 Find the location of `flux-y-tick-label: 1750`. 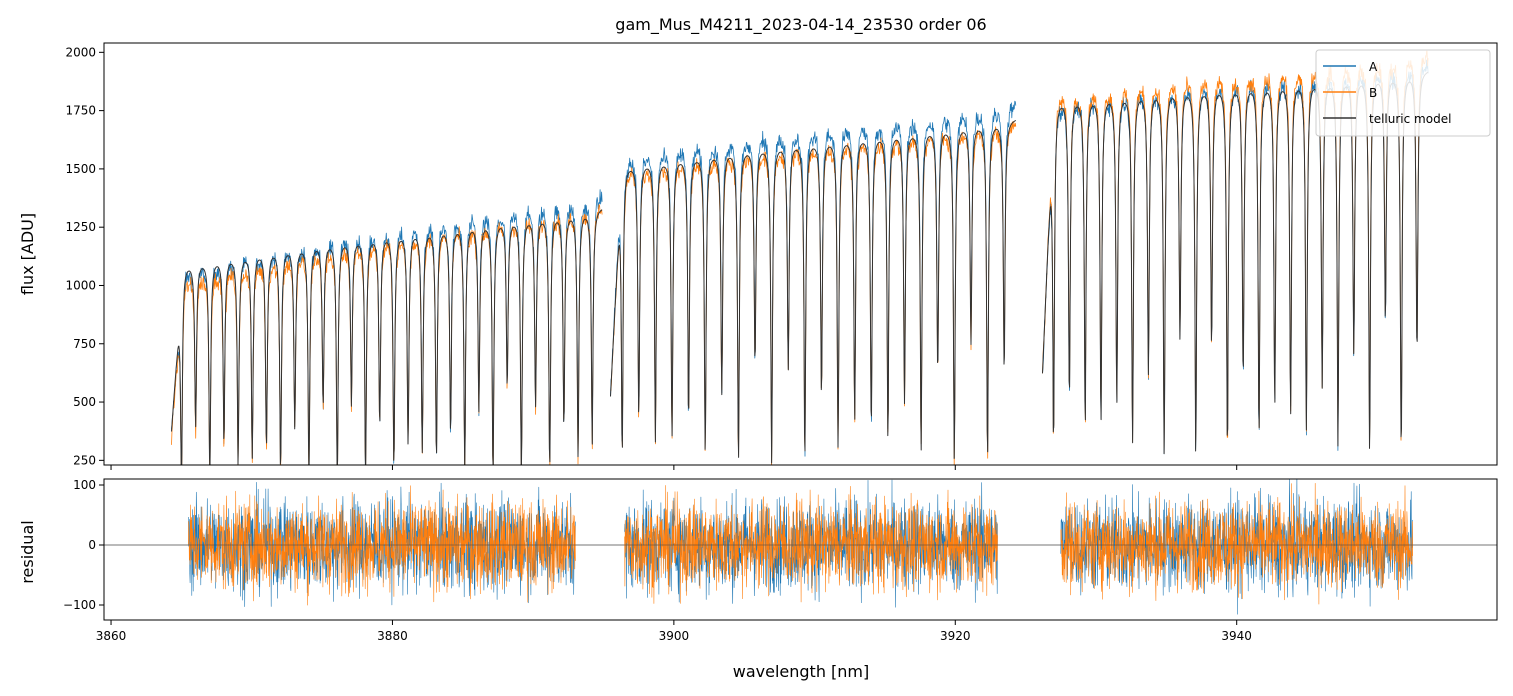

flux-y-tick-label: 1750 is located at coordinates (80, 111).